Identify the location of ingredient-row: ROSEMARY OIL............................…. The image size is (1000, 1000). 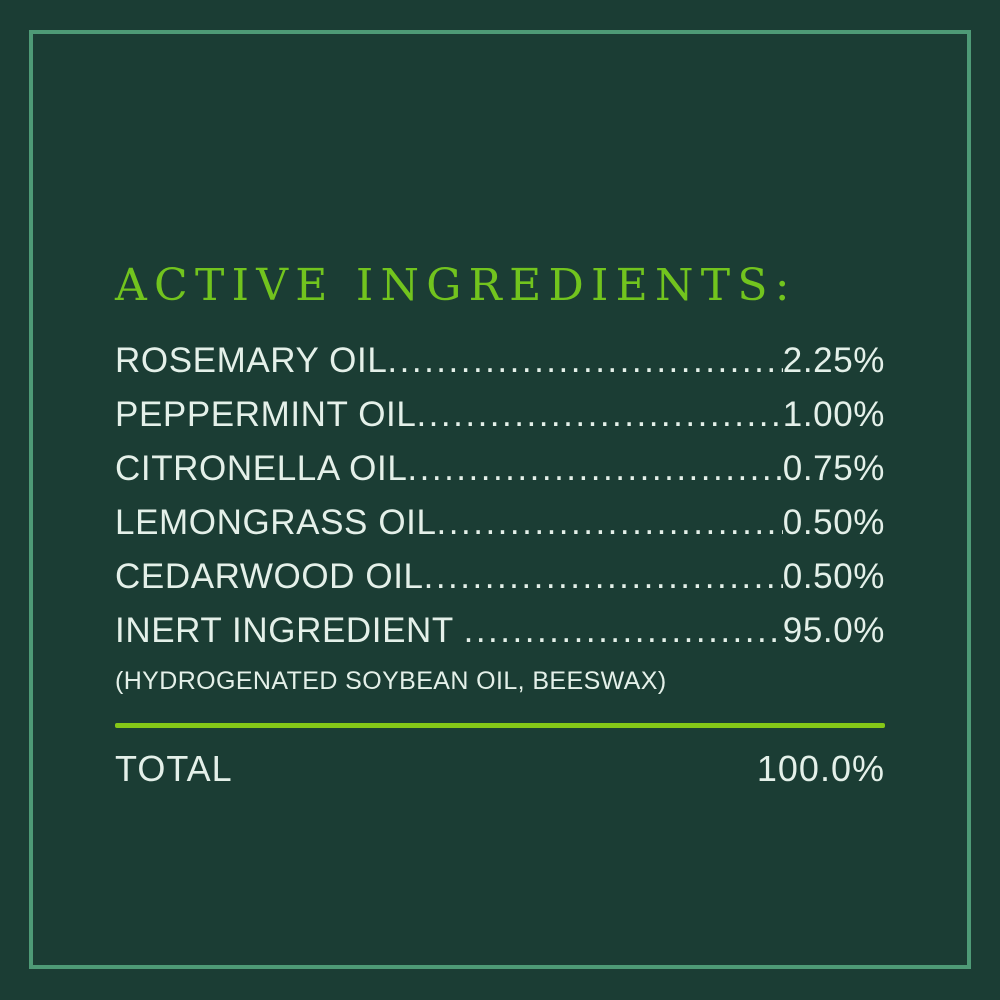
(500, 368).